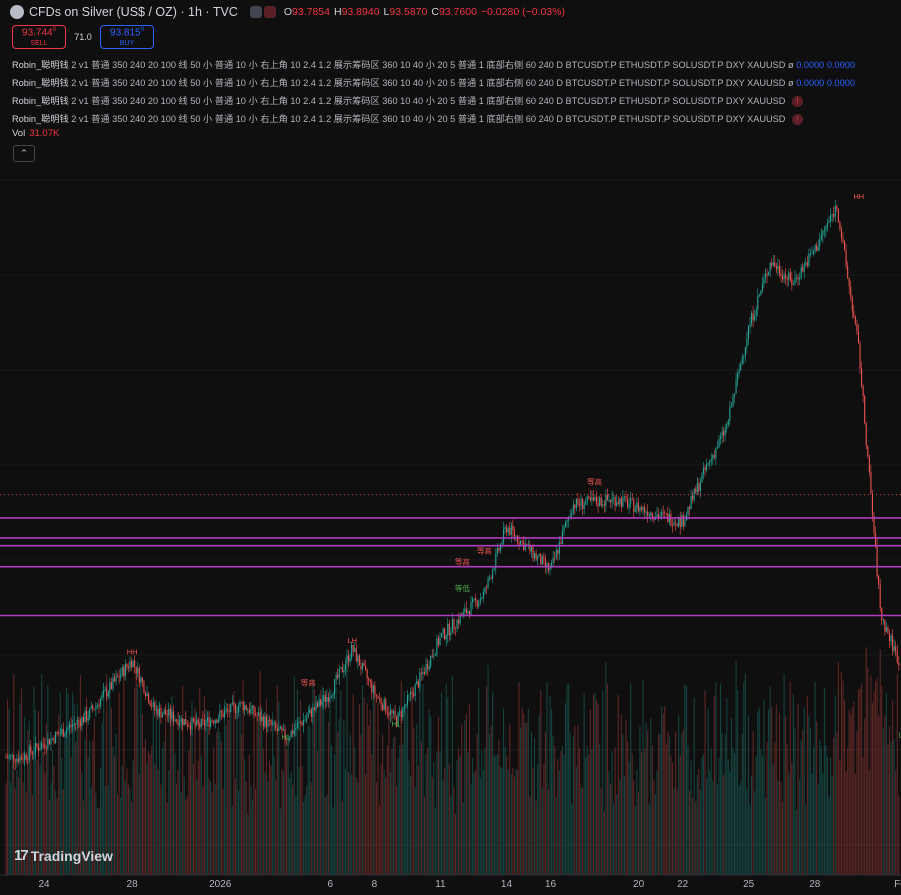  Describe the element at coordinates (262, 12) in the screenshot. I see `market-status-pill` at that location.